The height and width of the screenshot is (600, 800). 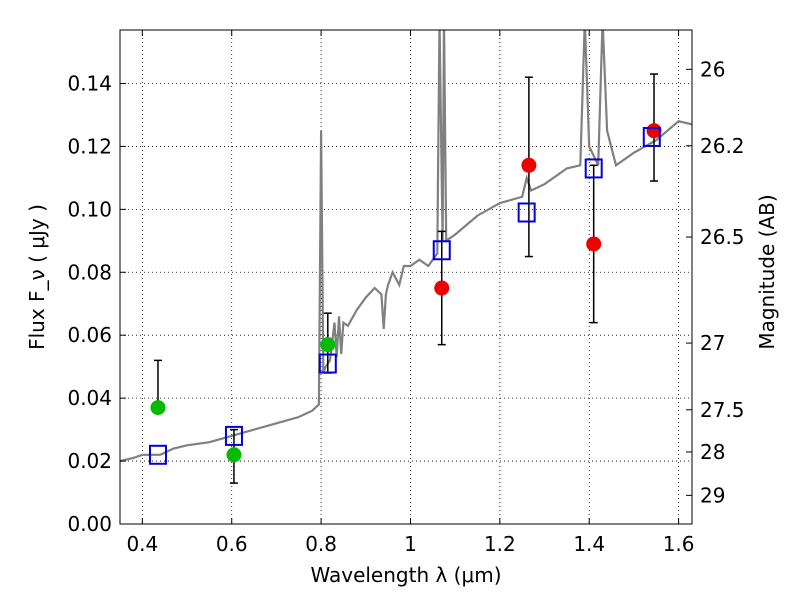 What do you see at coordinates (722, 146) in the screenshot?
I see `right-tick-label: 26.2` at bounding box center [722, 146].